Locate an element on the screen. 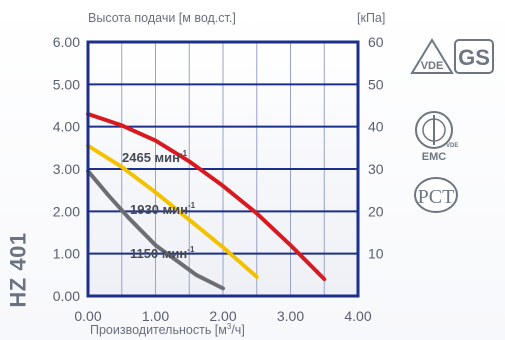  y-tick-label-right: 50 is located at coordinates (376, 84).